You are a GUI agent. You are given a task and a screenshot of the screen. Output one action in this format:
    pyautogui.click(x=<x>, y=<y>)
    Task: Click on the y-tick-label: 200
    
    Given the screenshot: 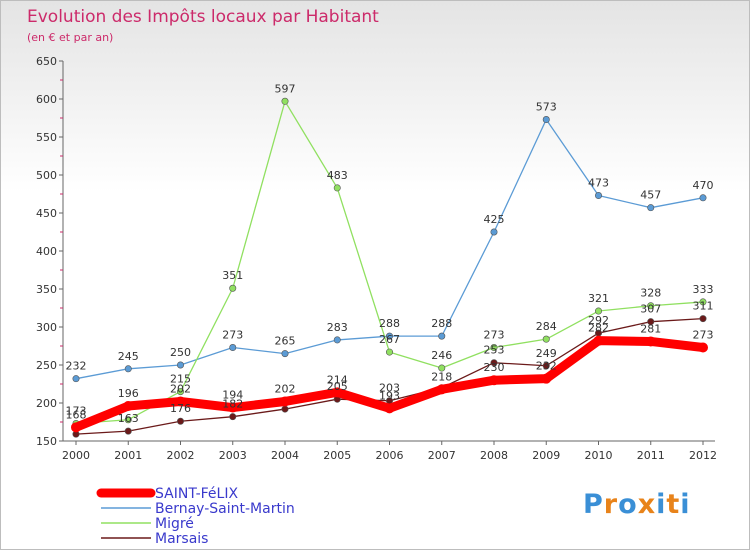 What is the action you would take?
    pyautogui.click(x=46, y=403)
    